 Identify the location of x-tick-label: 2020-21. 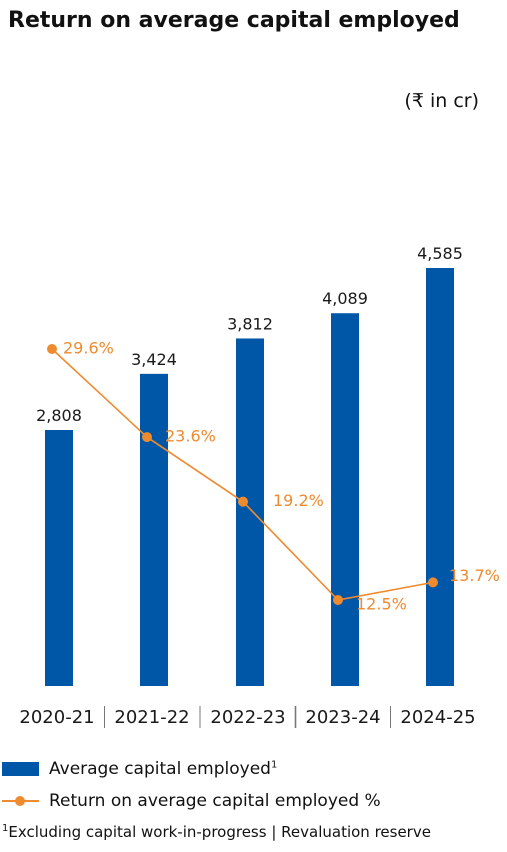
(56, 717).